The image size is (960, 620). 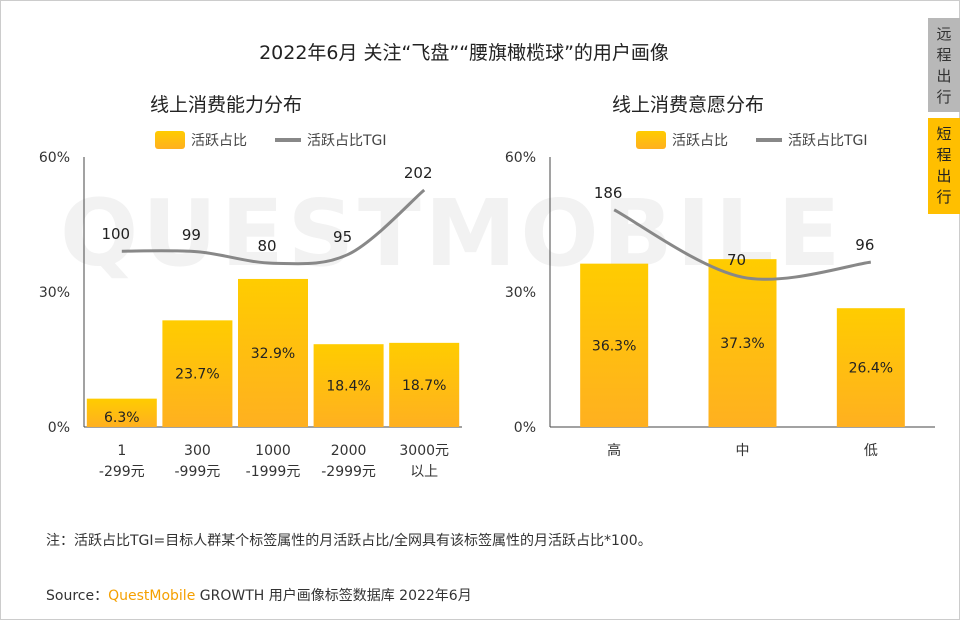 I want to click on tgi-data-label: 95, so click(x=342, y=237).